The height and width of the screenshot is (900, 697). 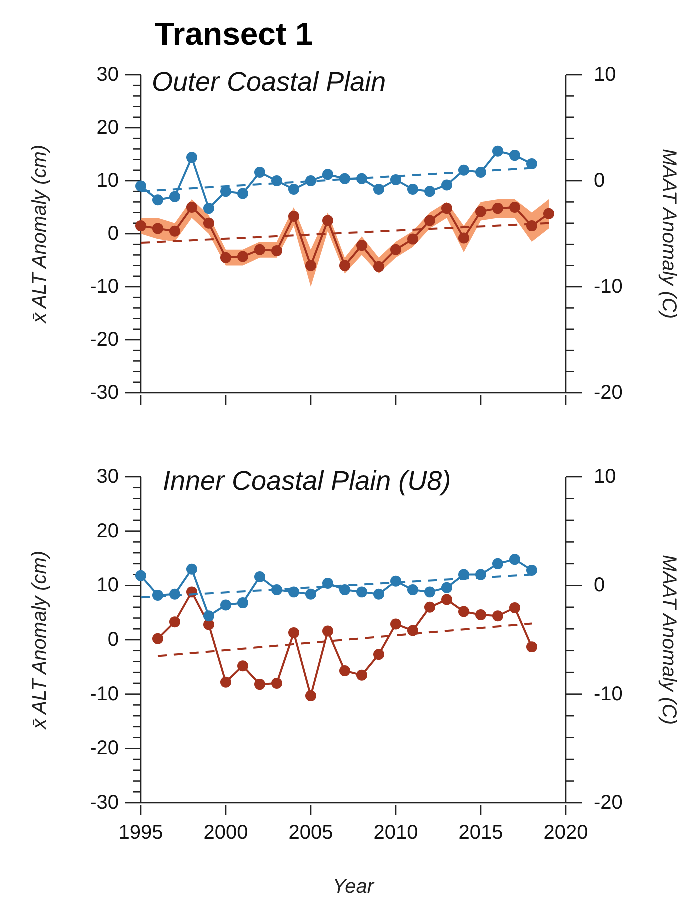 What do you see at coordinates (311, 833) in the screenshot?
I see `x-tick-label: 2005` at bounding box center [311, 833].